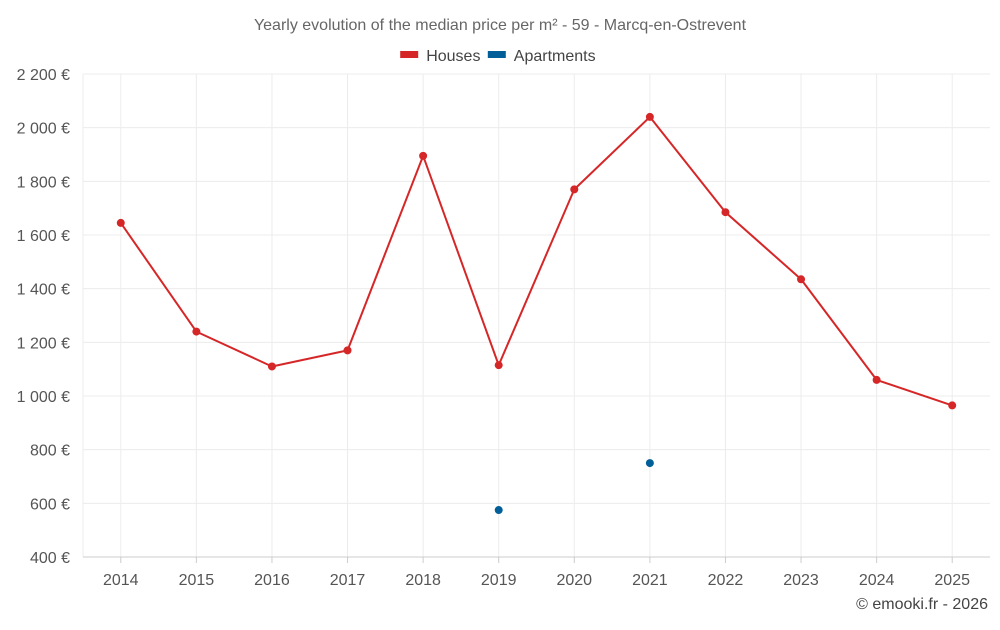  I want to click on x-tick-label: 2022, so click(726, 580).